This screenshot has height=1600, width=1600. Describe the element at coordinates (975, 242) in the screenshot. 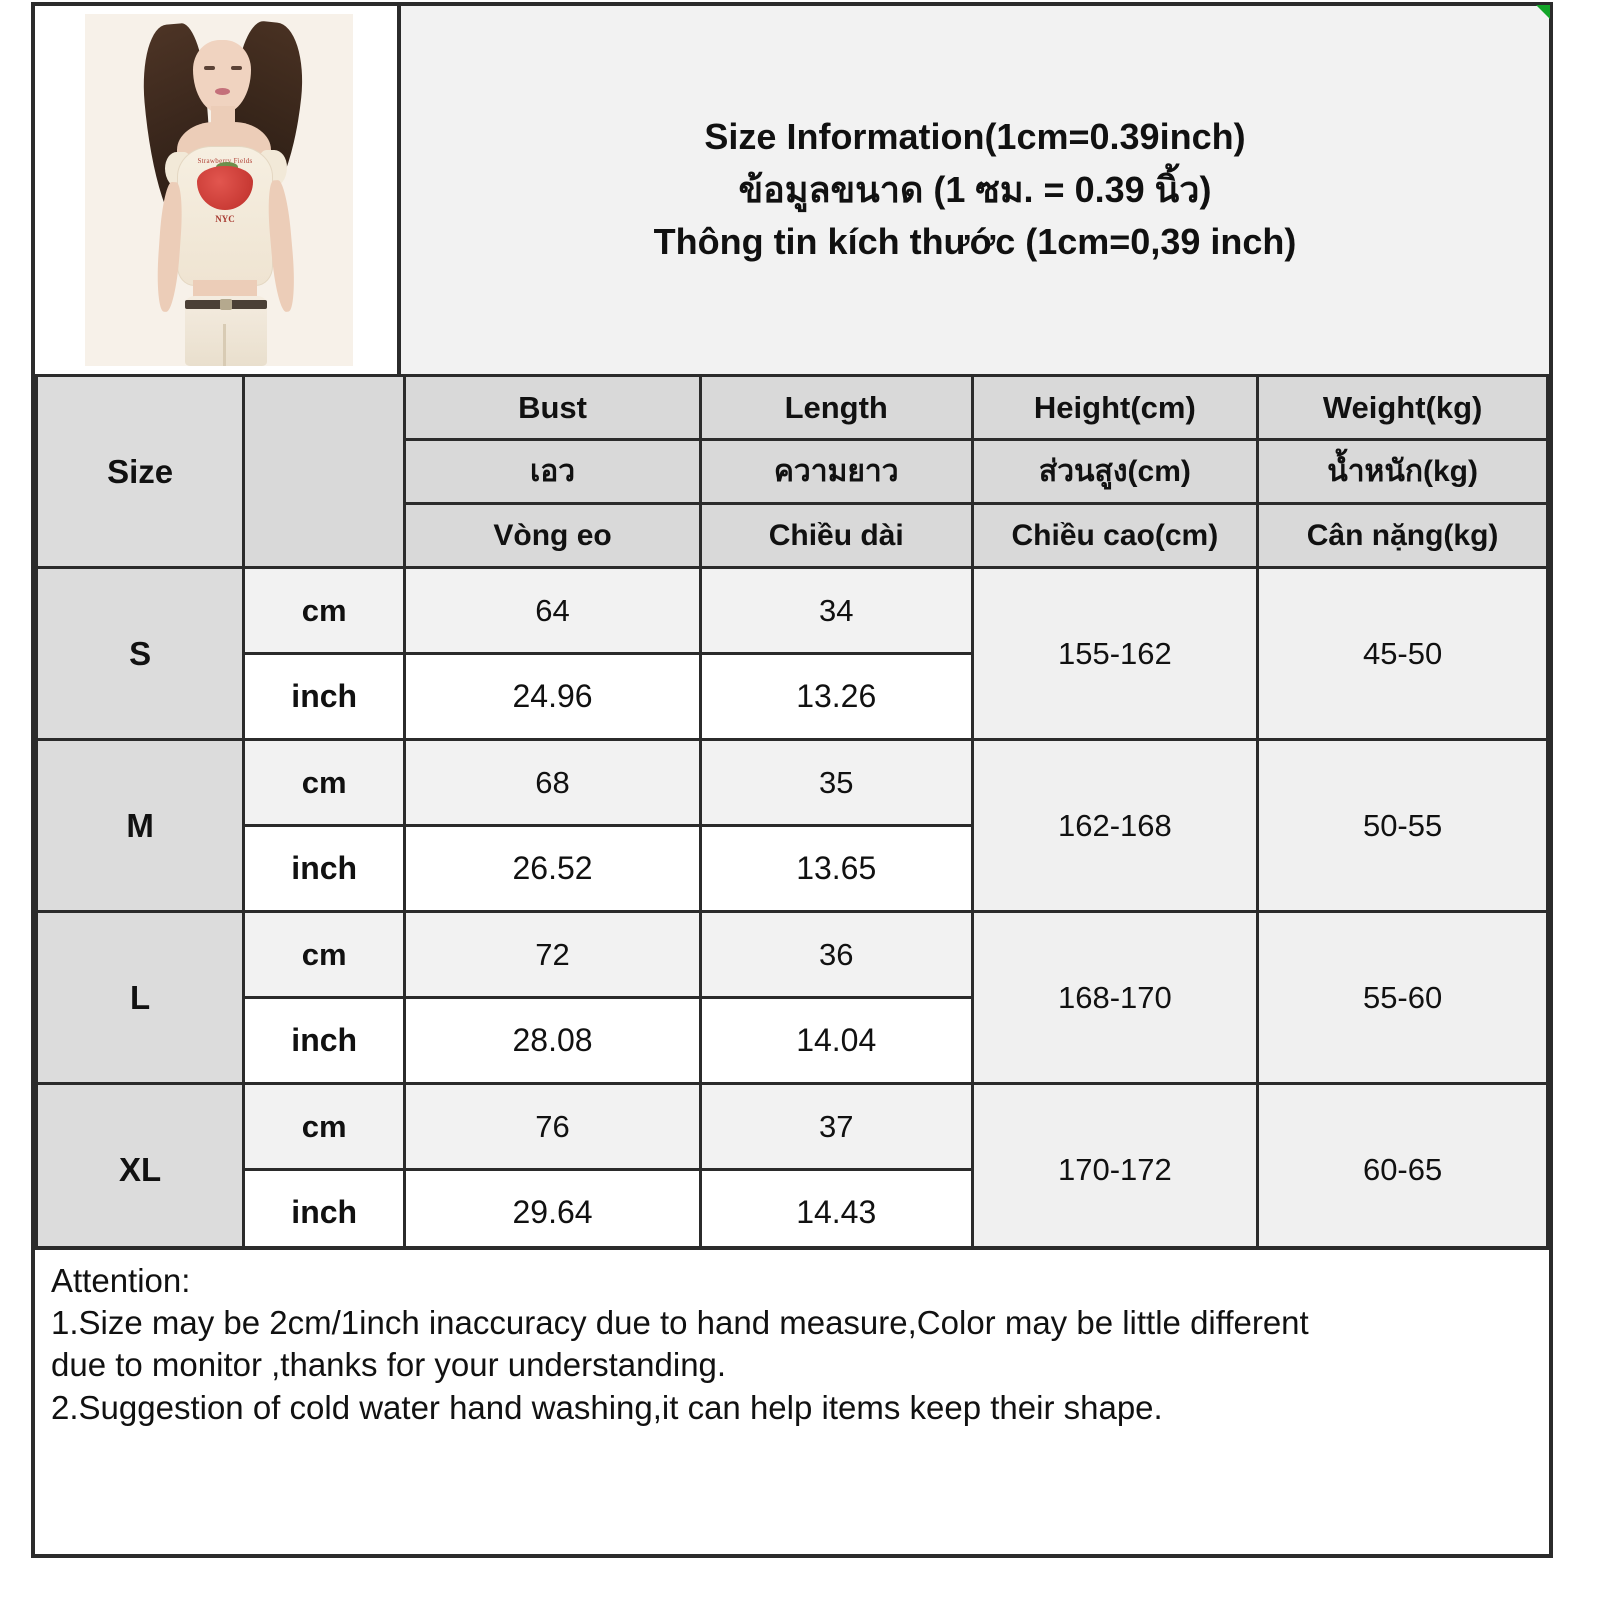

I see `title-vietnamese: Thông tin kích thước (1cm=0,39 inch)` at that location.